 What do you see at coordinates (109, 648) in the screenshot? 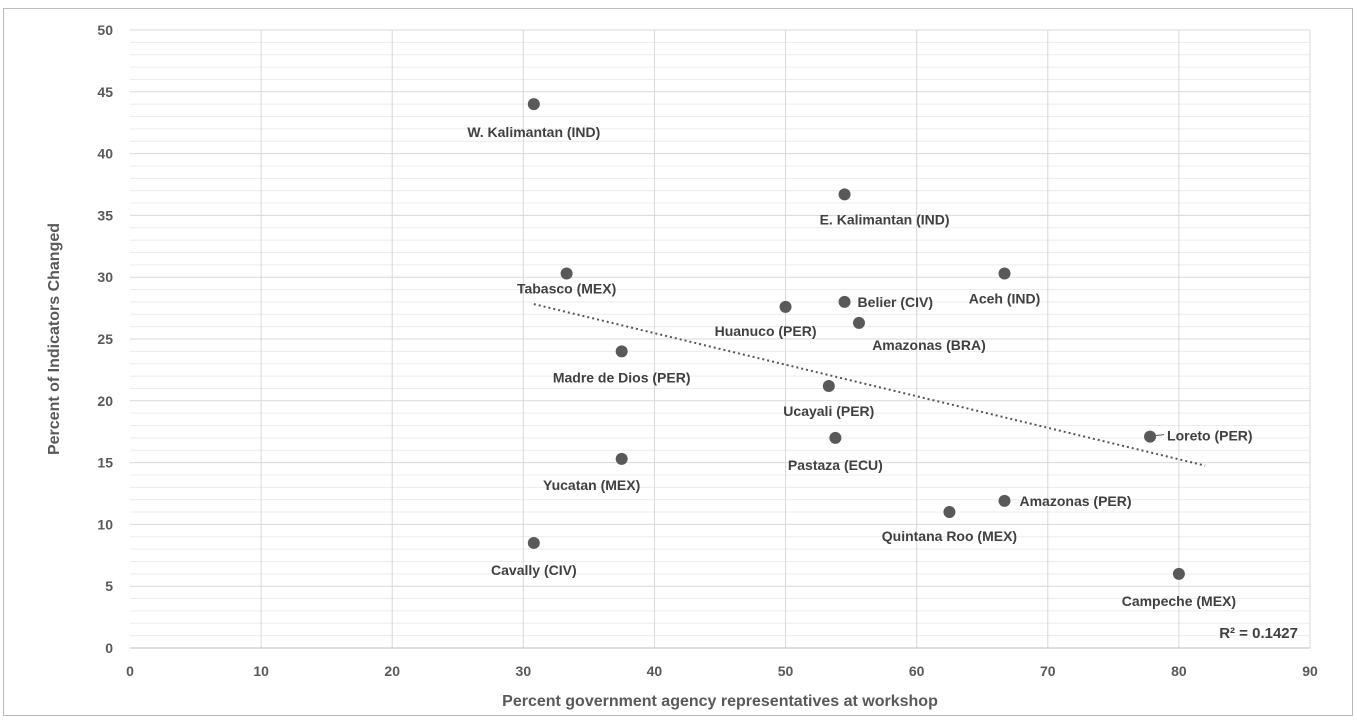
I see `y-tick-label: 0` at bounding box center [109, 648].